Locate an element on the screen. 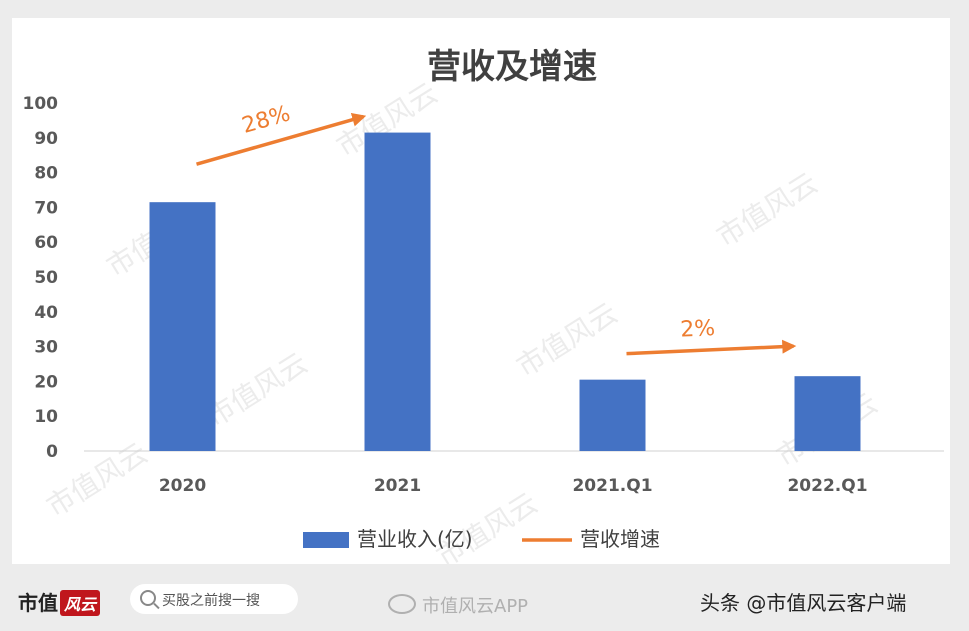 Image resolution: width=969 pixels, height=631 pixels. search-icon is located at coordinates (148, 598).